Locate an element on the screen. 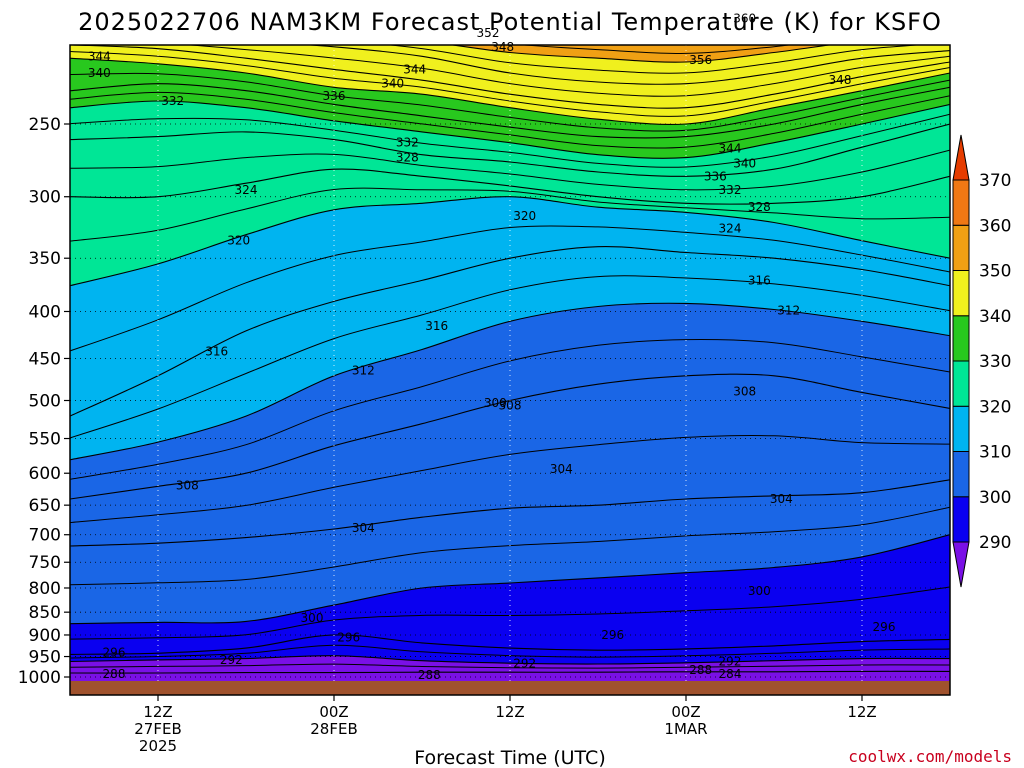 This screenshot has height=768, width=1024. colorbar-label: 340 is located at coordinates (995, 317).